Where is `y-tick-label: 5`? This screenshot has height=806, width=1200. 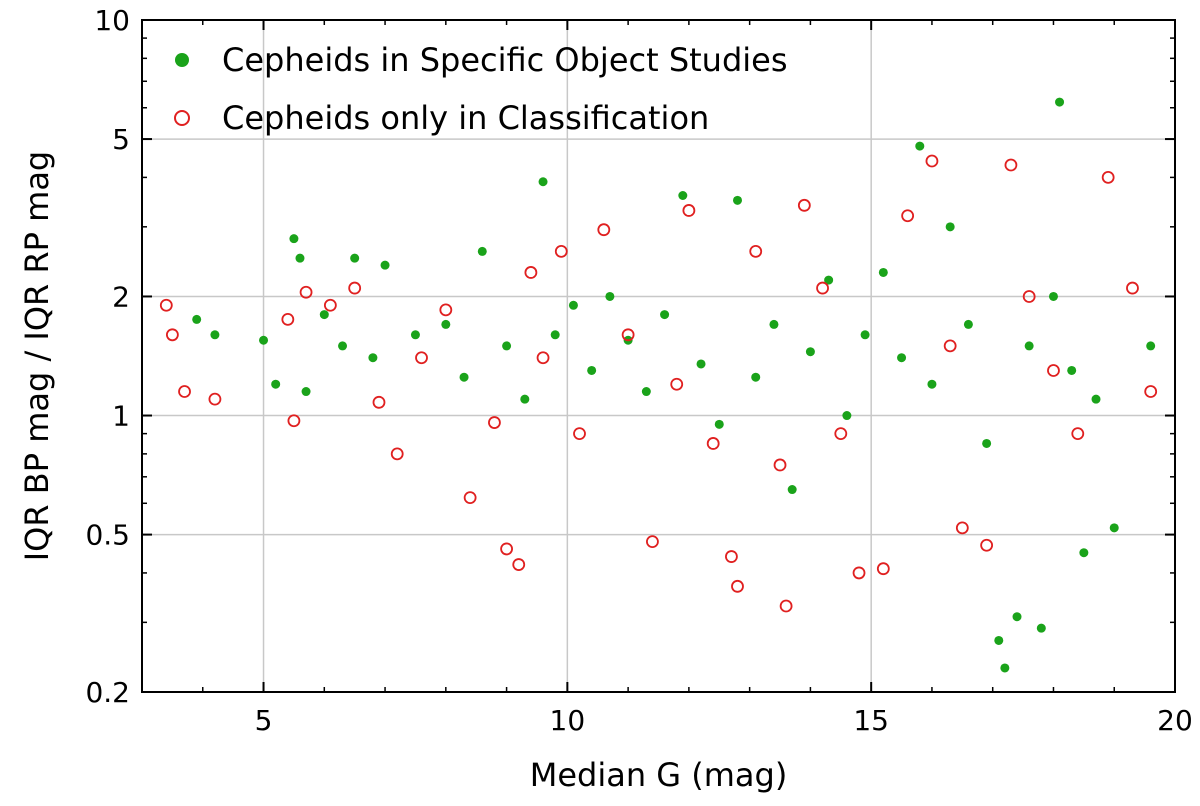
y-tick-label: 5 is located at coordinates (121, 139).